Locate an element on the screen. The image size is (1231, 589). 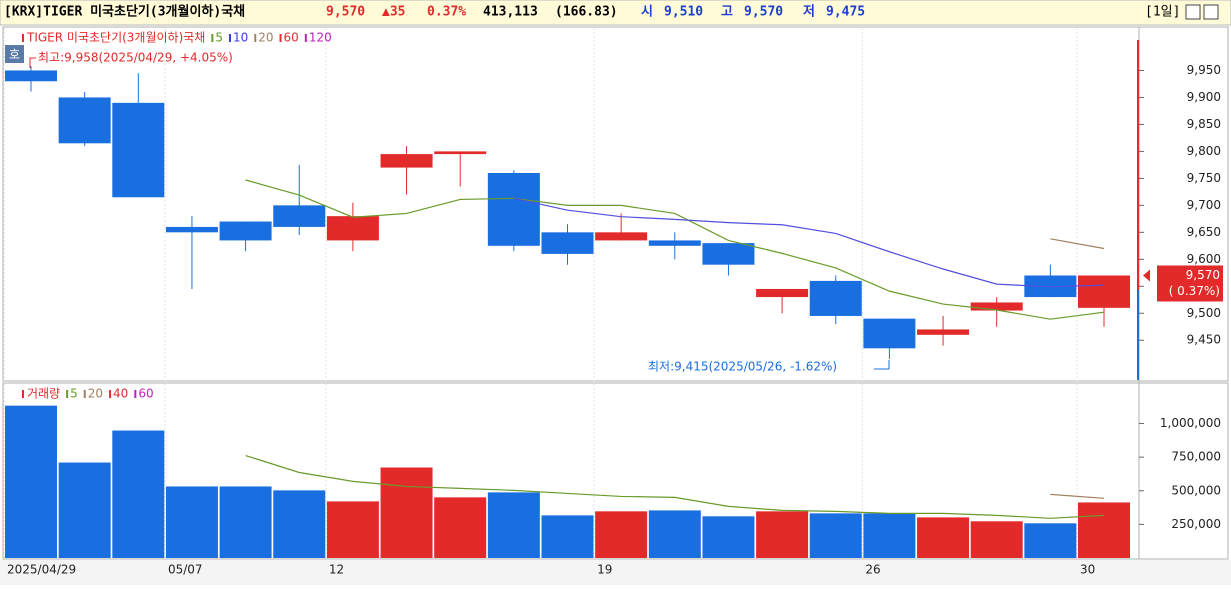
y-tick-label: 250,000 is located at coordinates (1196, 524).